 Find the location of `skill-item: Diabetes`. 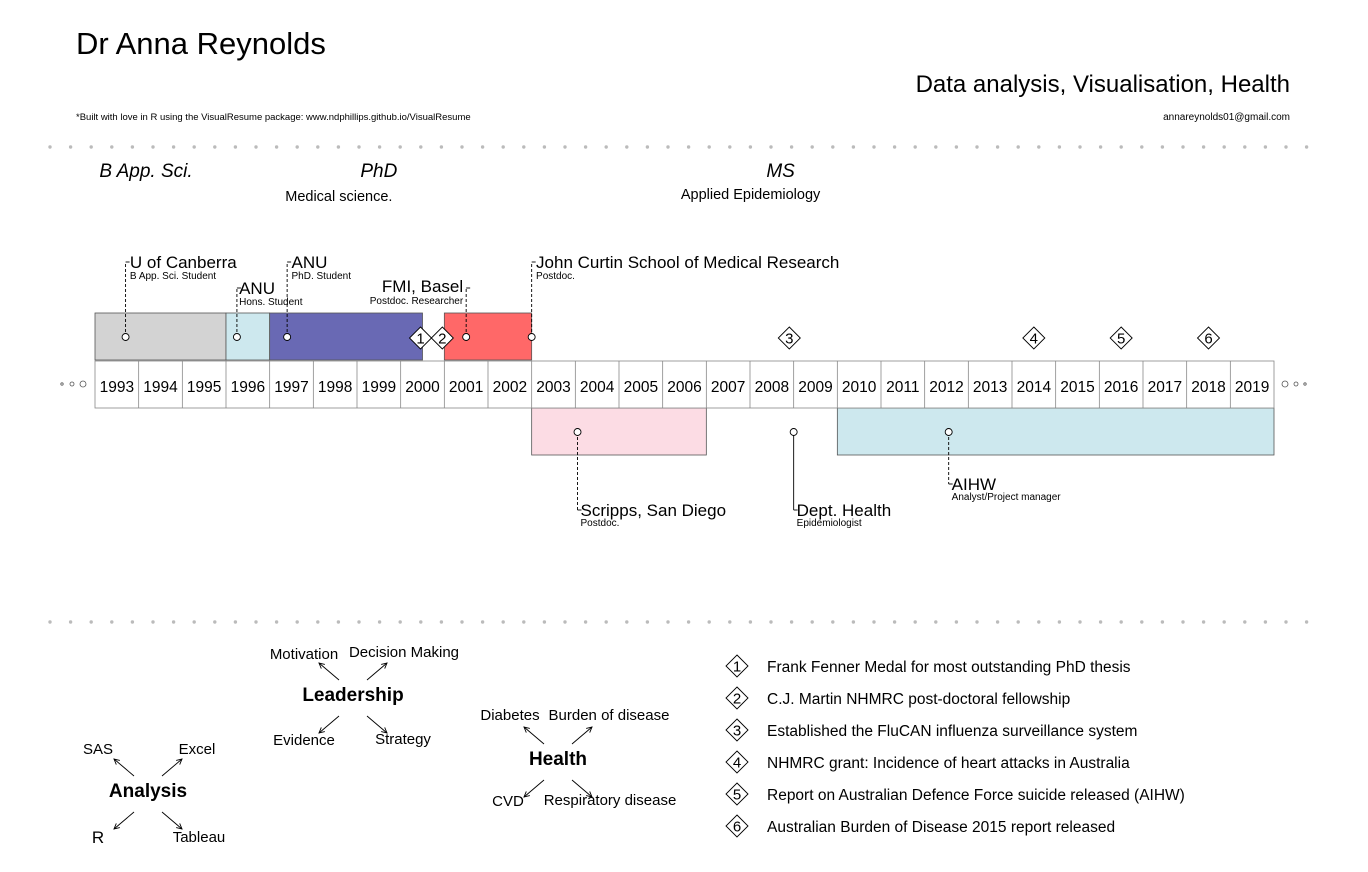

skill-item: Diabetes is located at coordinates (509, 715).